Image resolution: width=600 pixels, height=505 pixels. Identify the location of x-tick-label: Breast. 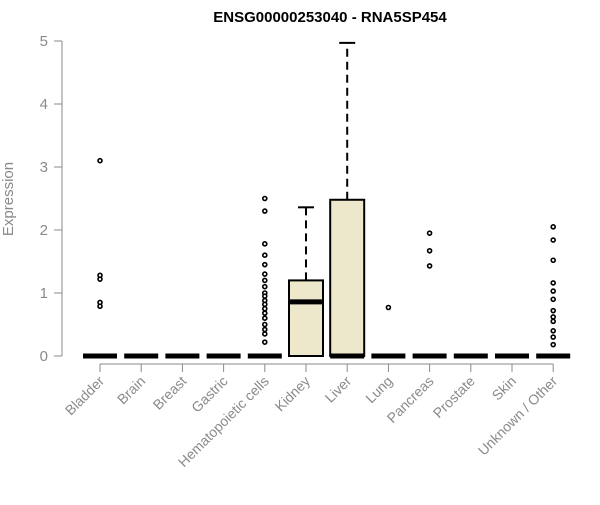
(170, 393).